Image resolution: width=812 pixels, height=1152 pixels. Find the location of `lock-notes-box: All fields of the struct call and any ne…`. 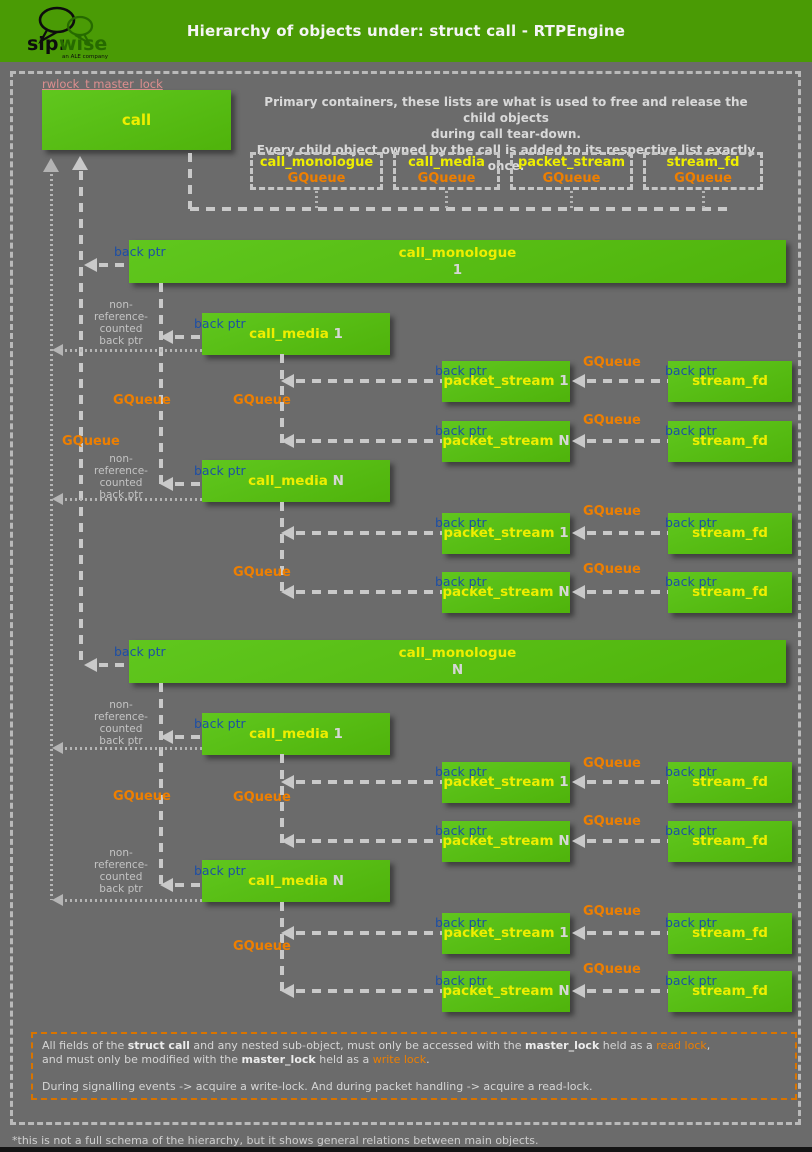

lock-notes-box: All fields of the struct call and any ne… is located at coordinates (414, 1066).